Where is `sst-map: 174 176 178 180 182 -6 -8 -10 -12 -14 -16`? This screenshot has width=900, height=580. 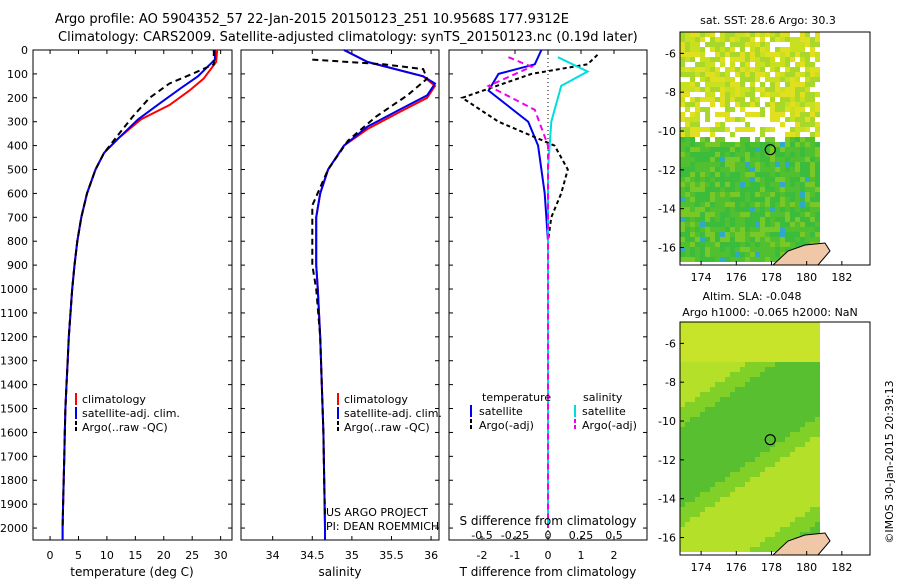 sst-map: 174 176 178 180 182 -6 -8 -10 -12 -14 -16 is located at coordinates (764, 157).